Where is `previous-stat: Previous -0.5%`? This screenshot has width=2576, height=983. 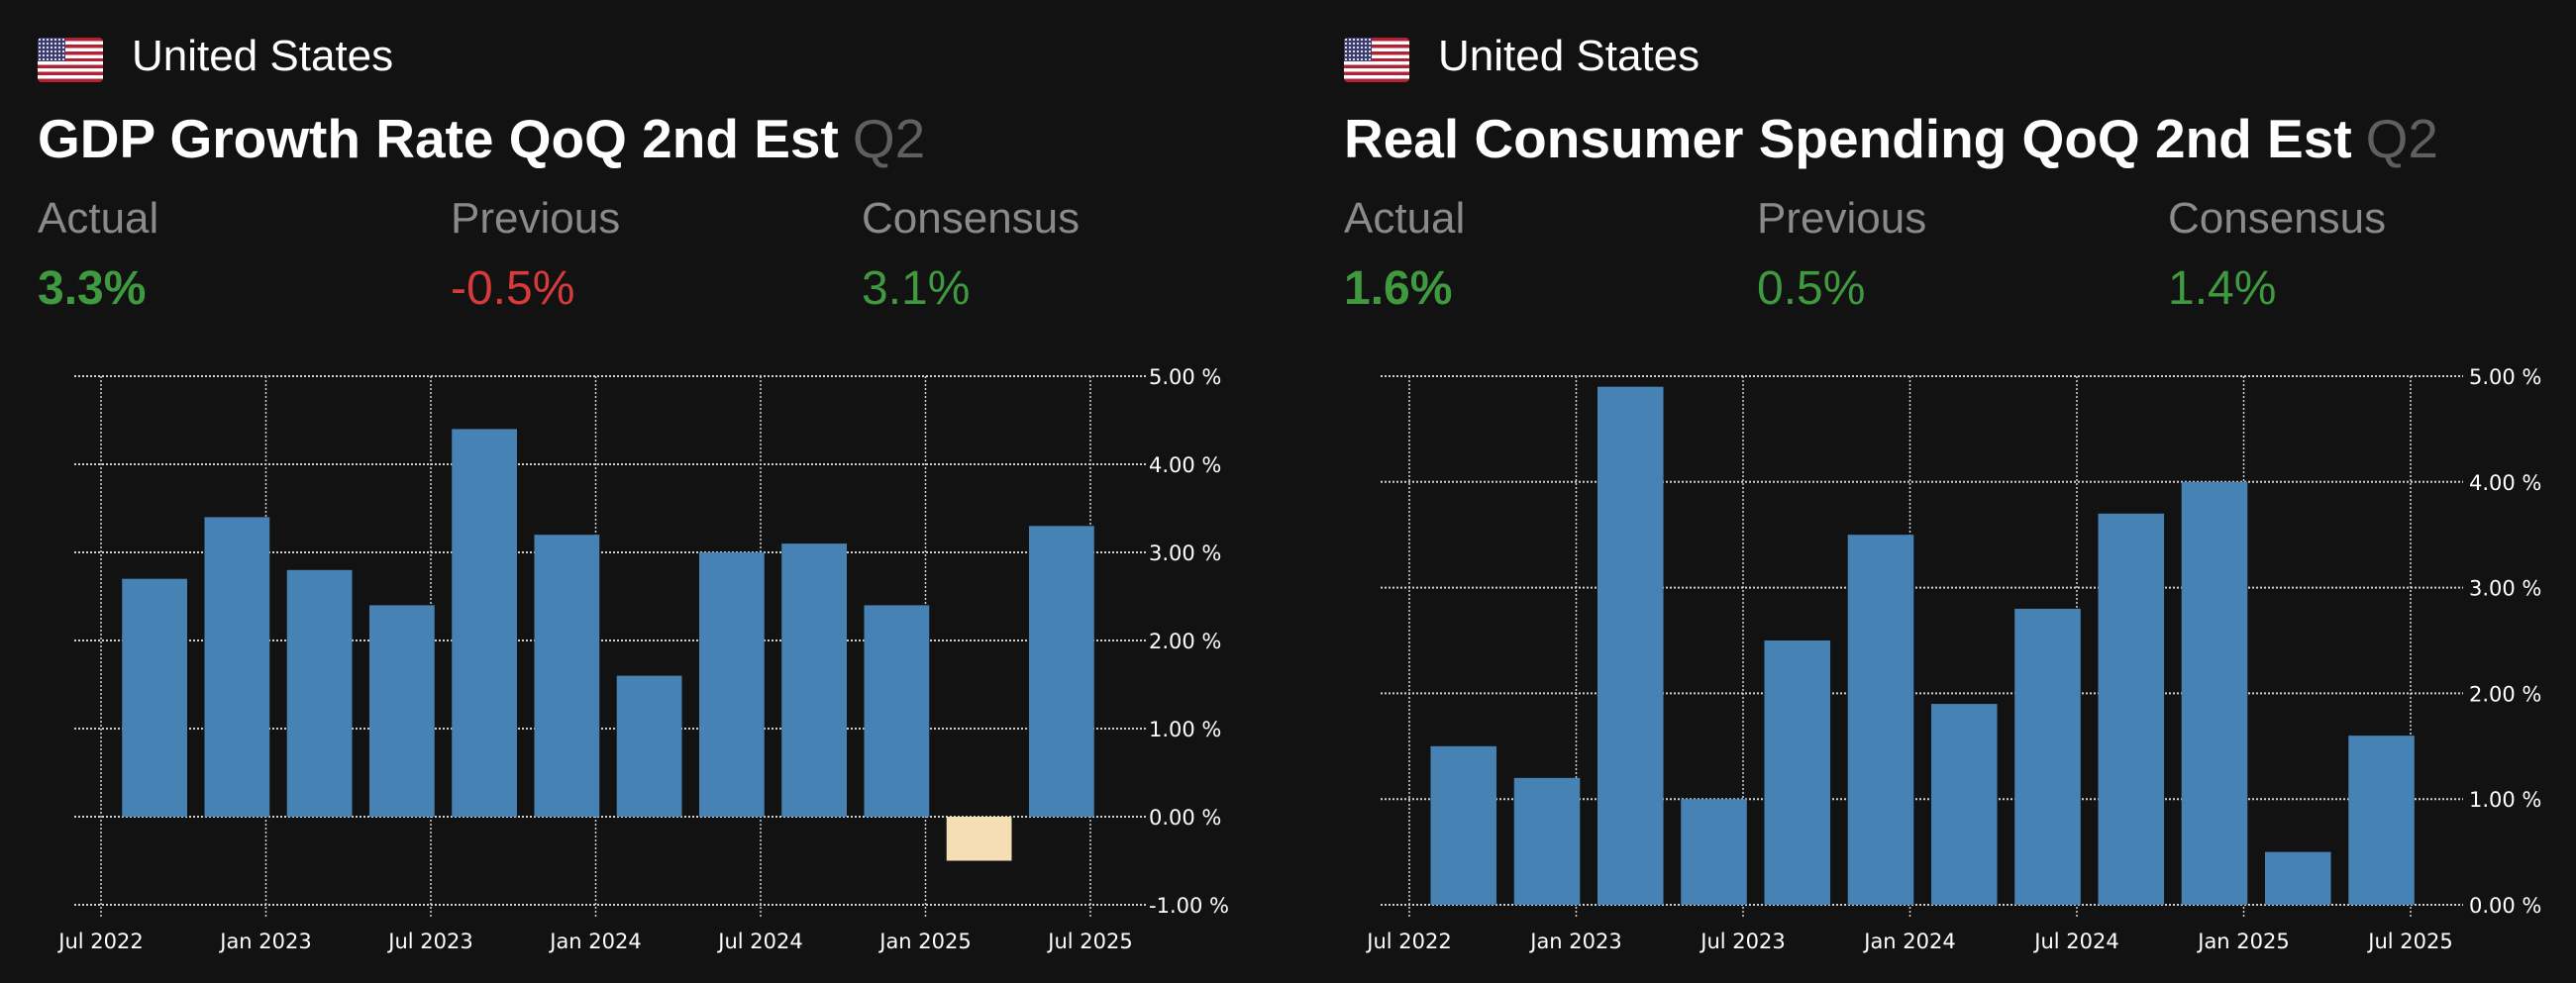
previous-stat: Previous -0.5% is located at coordinates (535, 255).